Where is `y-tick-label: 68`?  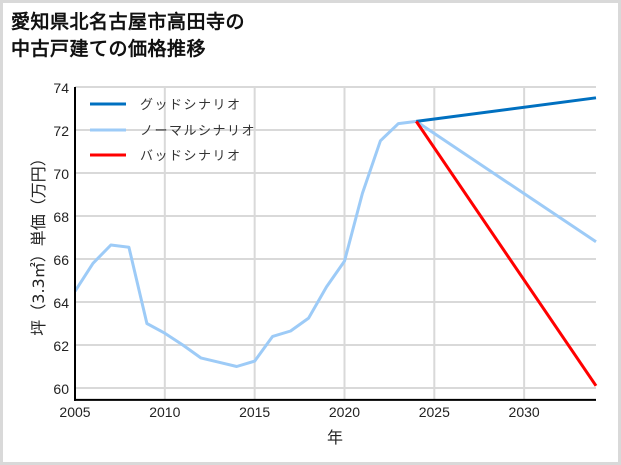 y-tick-label: 68 is located at coordinates (61, 217).